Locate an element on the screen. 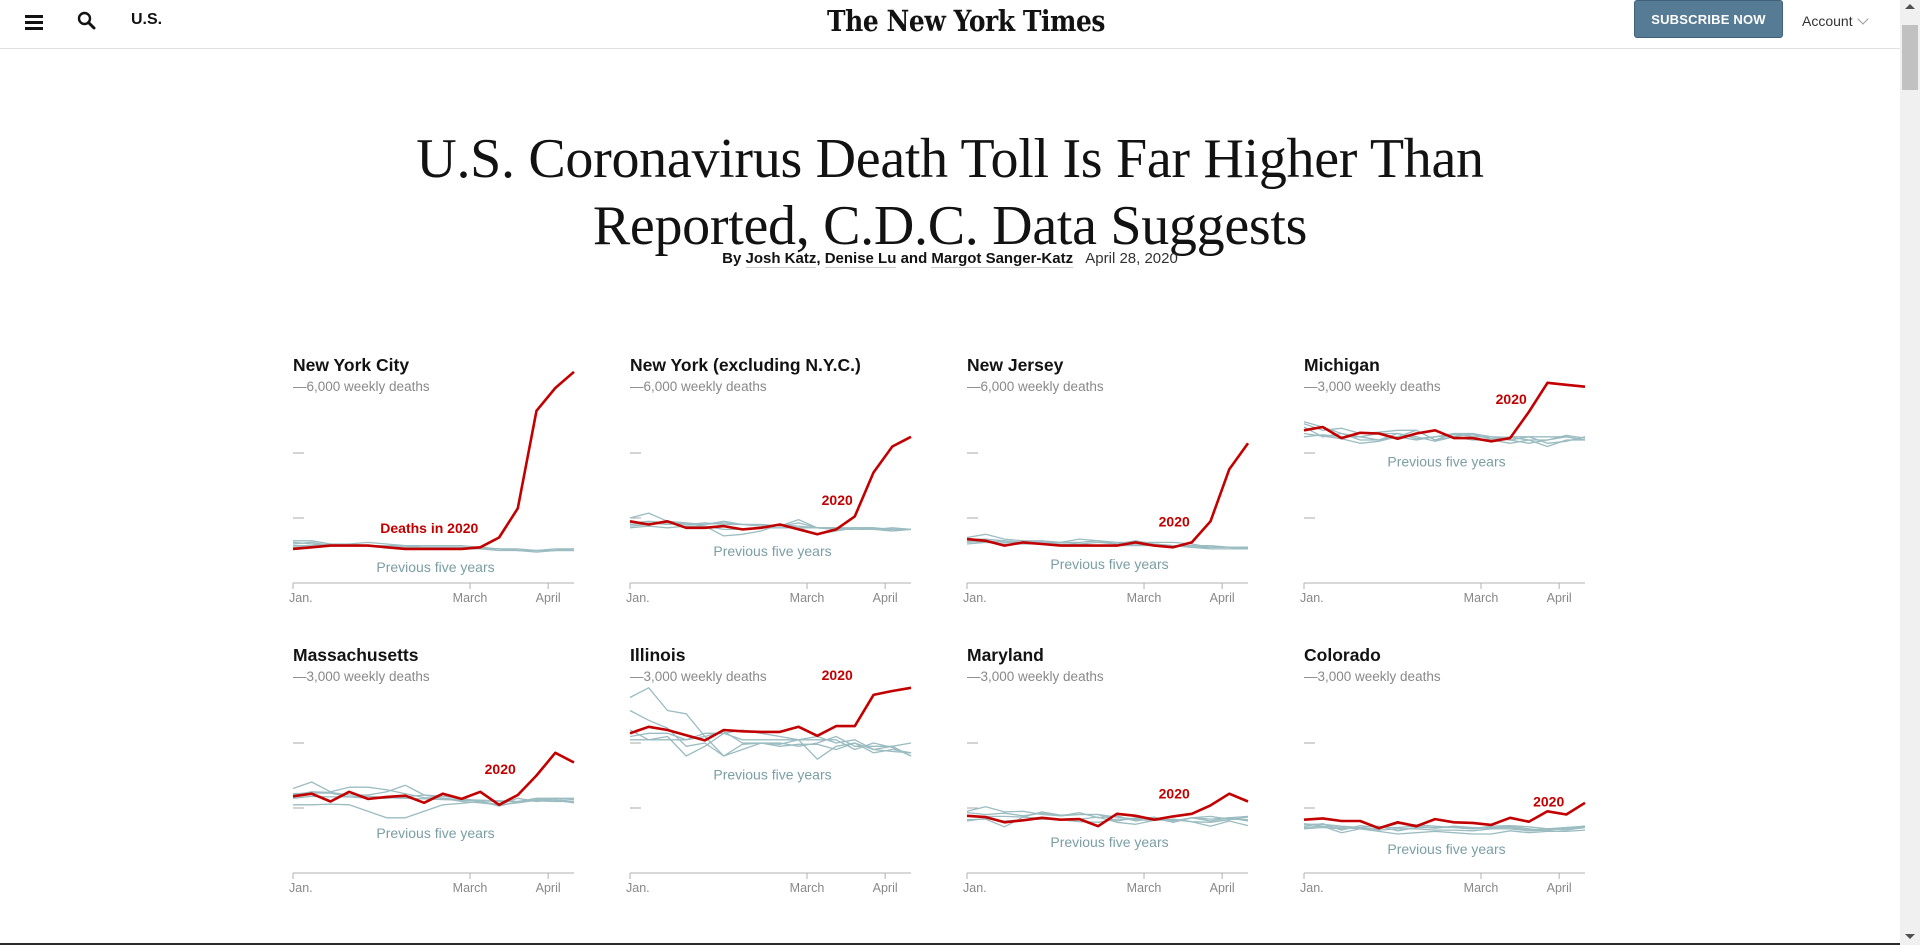 The width and height of the screenshot is (1920, 945). nyt-logo: The New York Times is located at coordinates (966, 21).